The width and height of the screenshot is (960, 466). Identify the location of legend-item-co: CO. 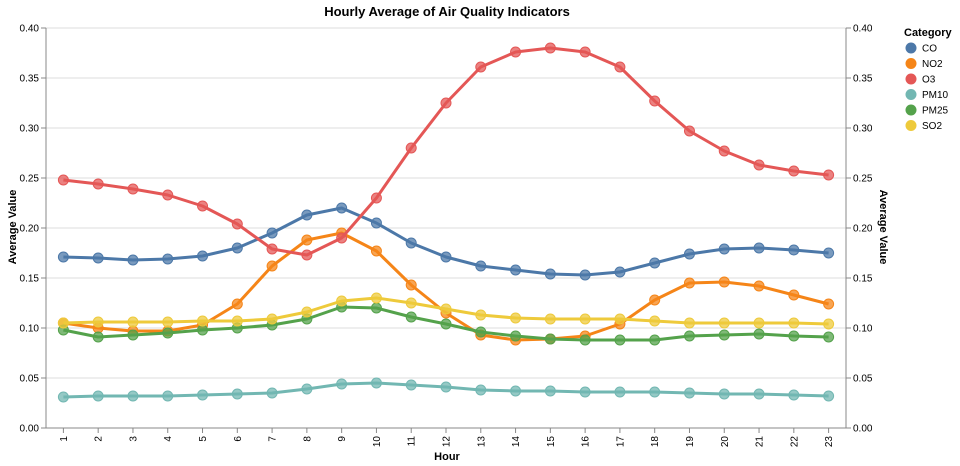
(921, 48).